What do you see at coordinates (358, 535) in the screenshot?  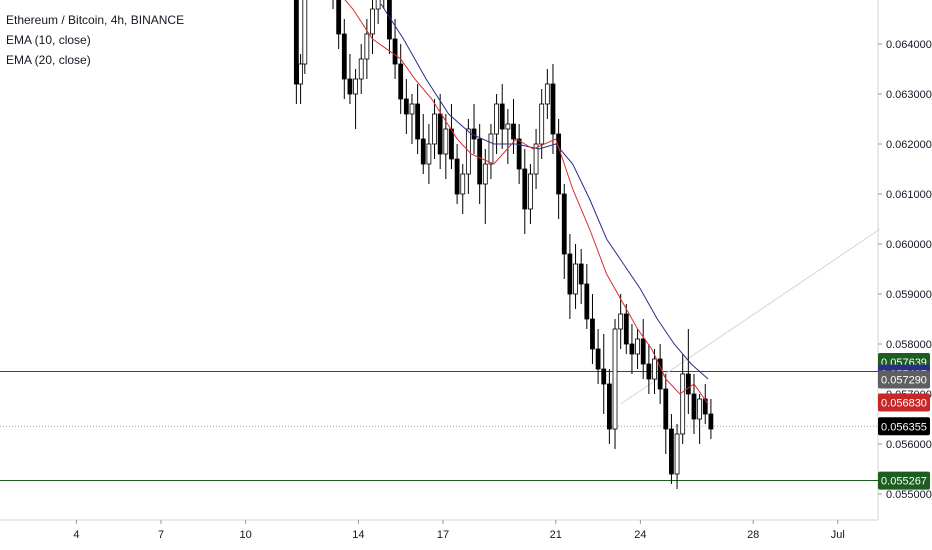 I see `x-tick-label: 14` at bounding box center [358, 535].